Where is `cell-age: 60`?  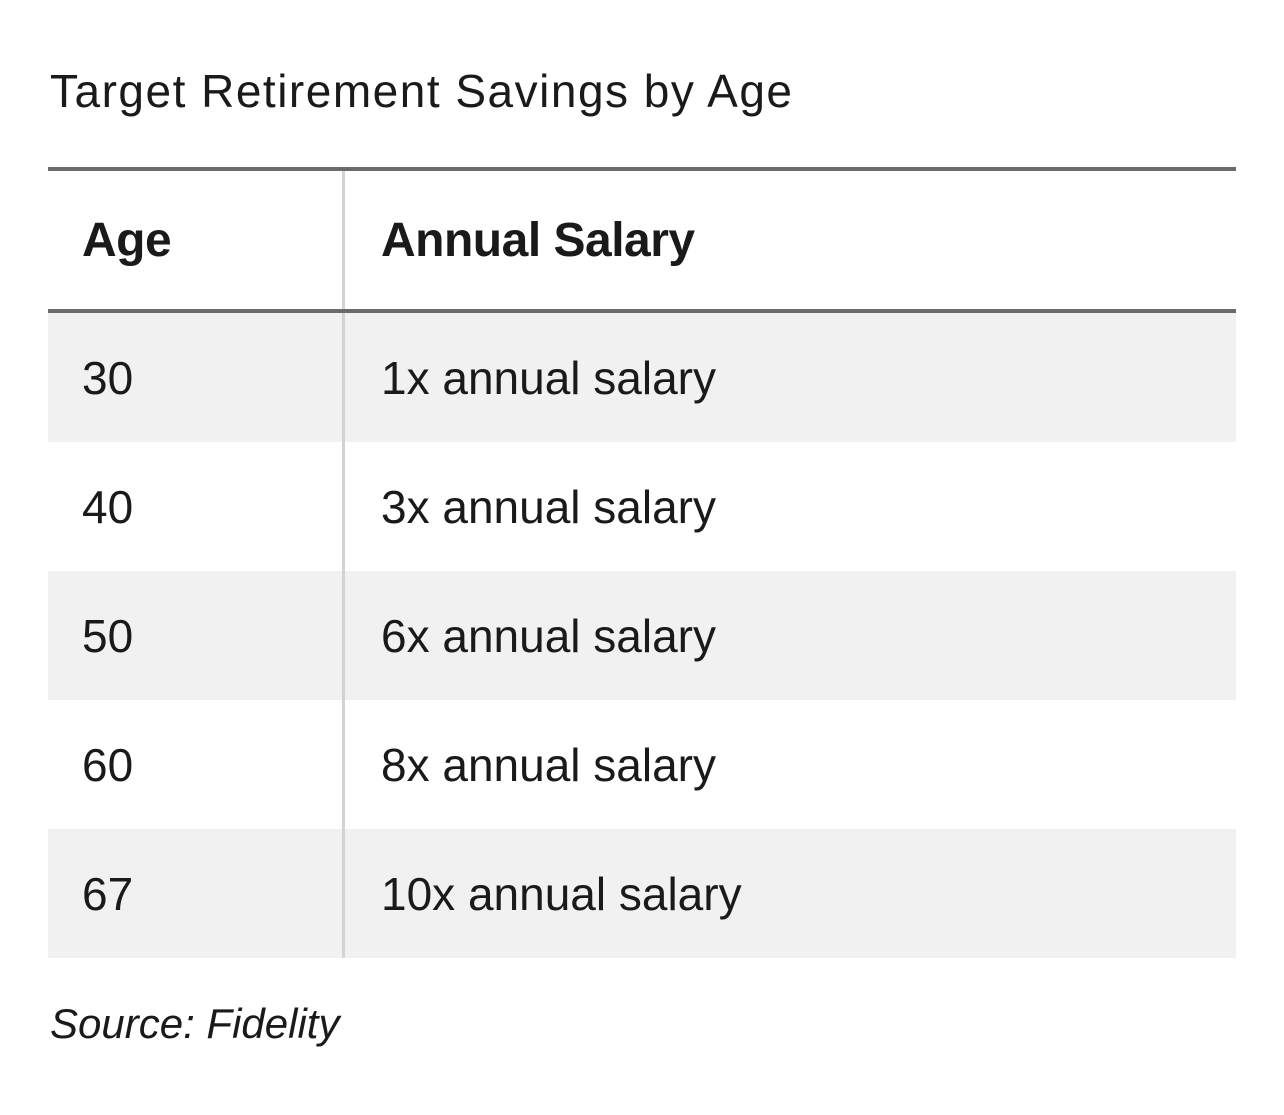 cell-age: 60 is located at coordinates (108, 764).